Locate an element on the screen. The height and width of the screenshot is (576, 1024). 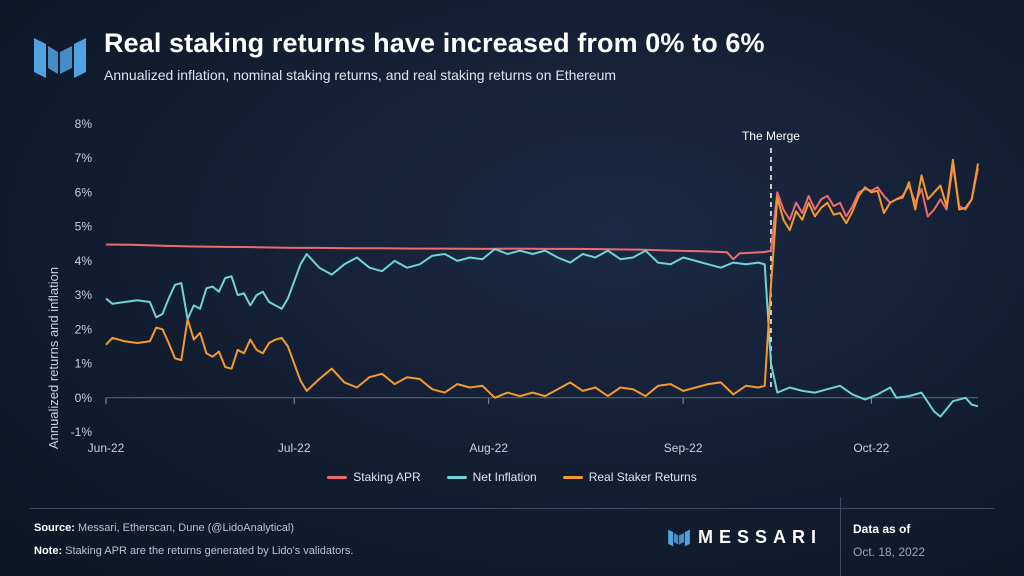
y-tick-label: 1% is located at coordinates (84, 364).